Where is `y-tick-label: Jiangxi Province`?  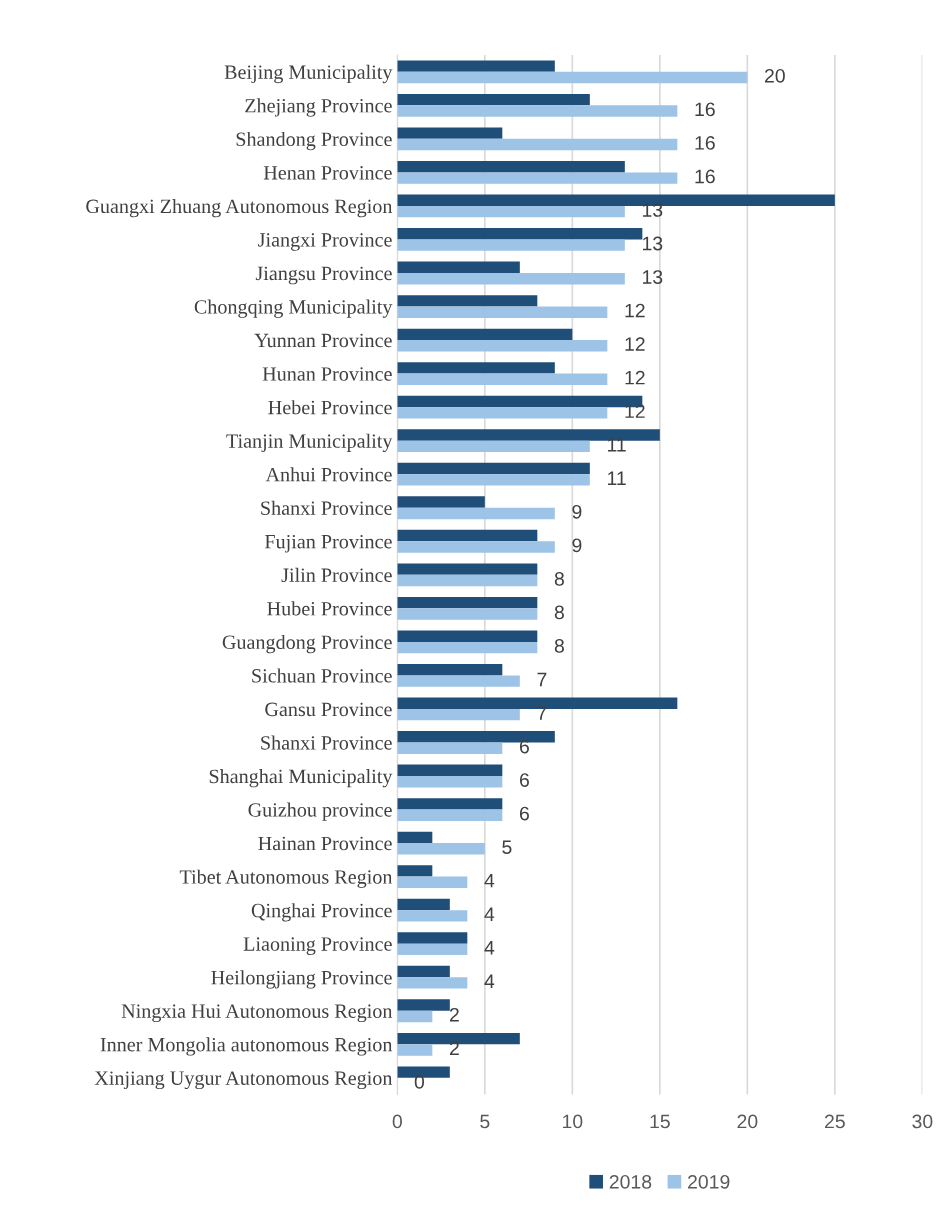
y-tick-label: Jiangxi Province is located at coordinates (325, 242).